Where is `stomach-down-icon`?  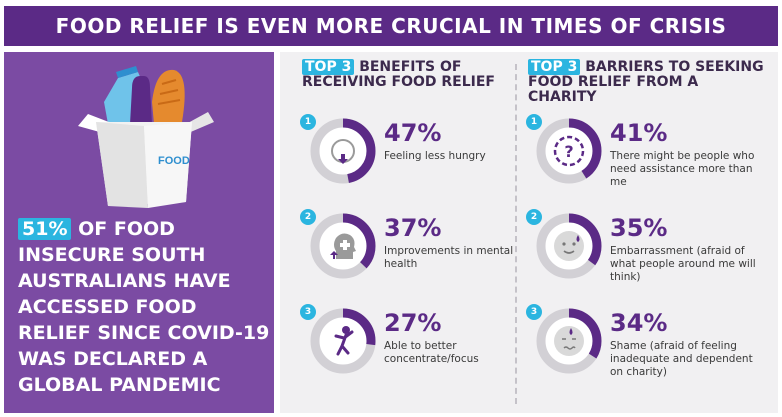
stomach-down-icon is located at coordinates (343, 151).